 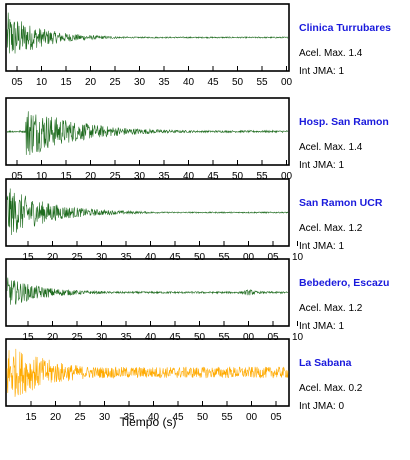 I want to click on station-name: La Sabana, so click(x=325, y=363).